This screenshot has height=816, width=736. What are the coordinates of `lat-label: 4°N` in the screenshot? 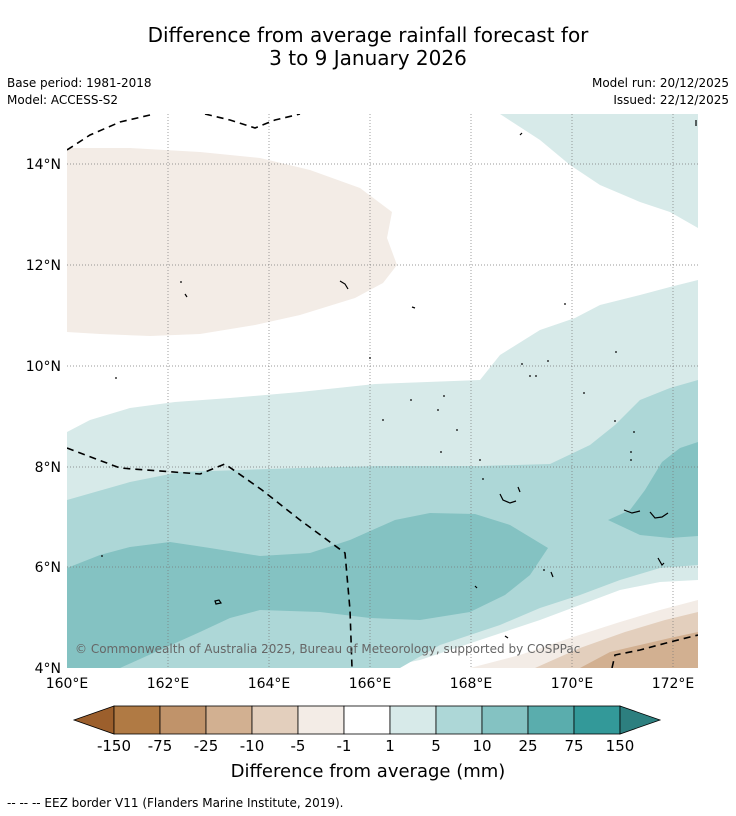 It's located at (48, 669).